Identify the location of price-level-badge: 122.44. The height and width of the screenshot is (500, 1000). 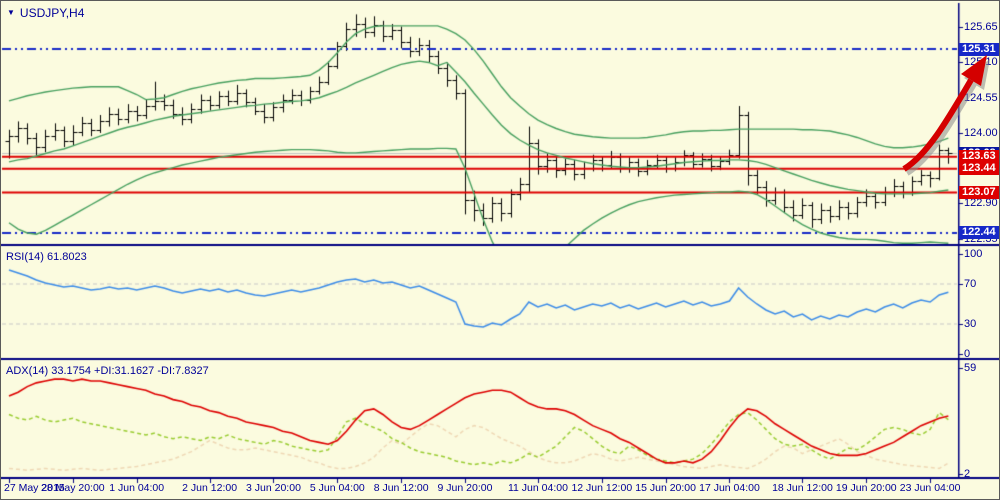
(979, 233).